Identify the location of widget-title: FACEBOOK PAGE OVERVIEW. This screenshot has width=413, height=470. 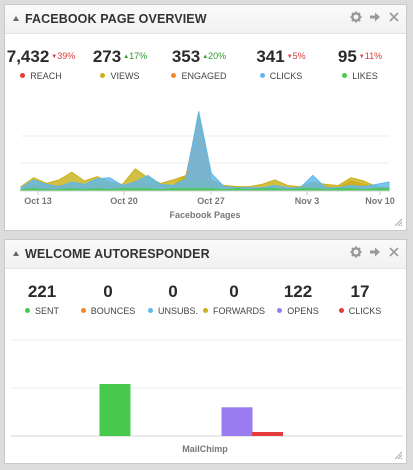
(110, 19).